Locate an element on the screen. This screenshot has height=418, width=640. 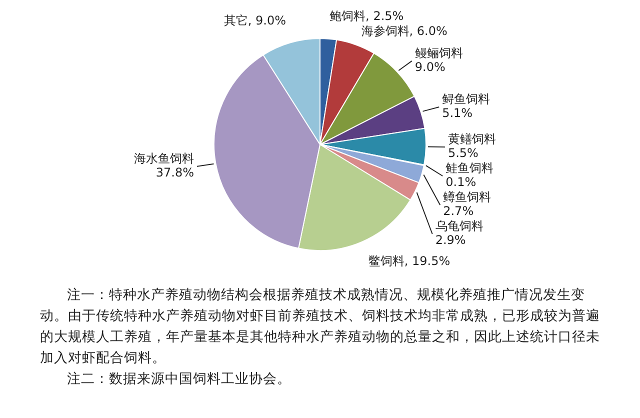
slice-label: 鲍饲料, 2.5% is located at coordinates (367, 16).